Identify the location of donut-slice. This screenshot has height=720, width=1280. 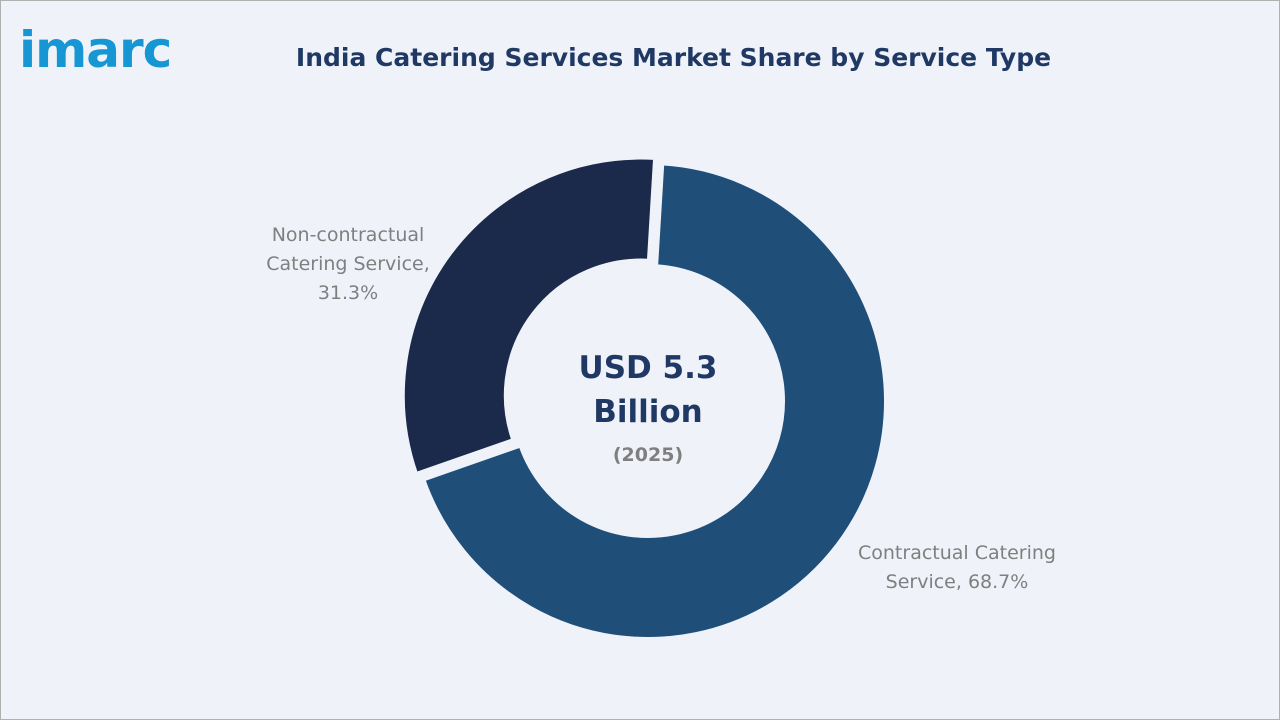
(529, 316).